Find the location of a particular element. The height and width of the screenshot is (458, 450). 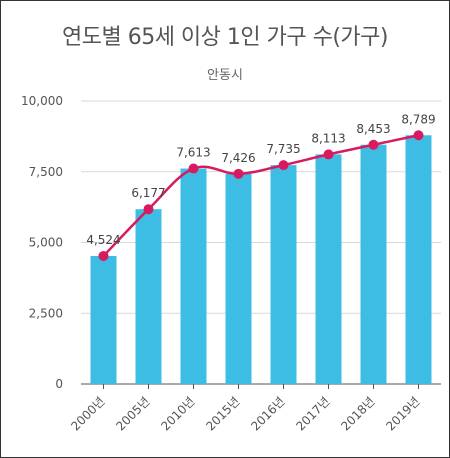

y-tick-label: 0 is located at coordinates (59, 384).